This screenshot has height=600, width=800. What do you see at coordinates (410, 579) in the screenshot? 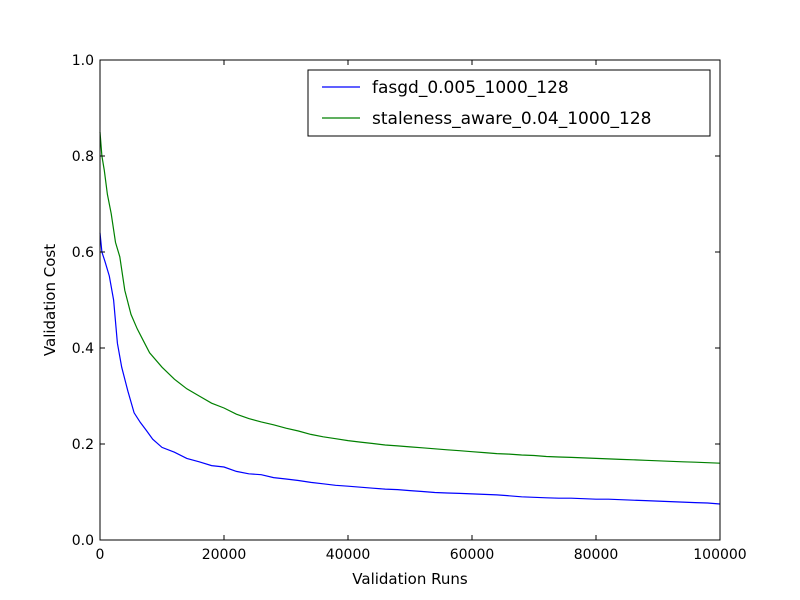
I see `x-axis-label: Validation Runs` at bounding box center [410, 579].